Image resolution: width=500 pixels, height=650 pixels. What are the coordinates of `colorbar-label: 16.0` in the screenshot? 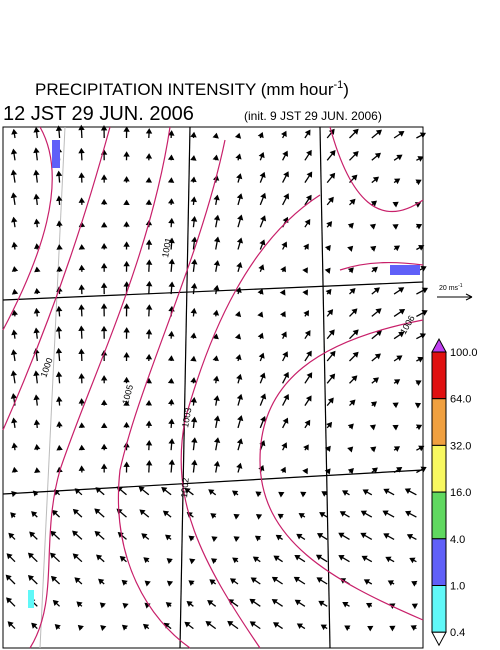 It's located at (460, 493).